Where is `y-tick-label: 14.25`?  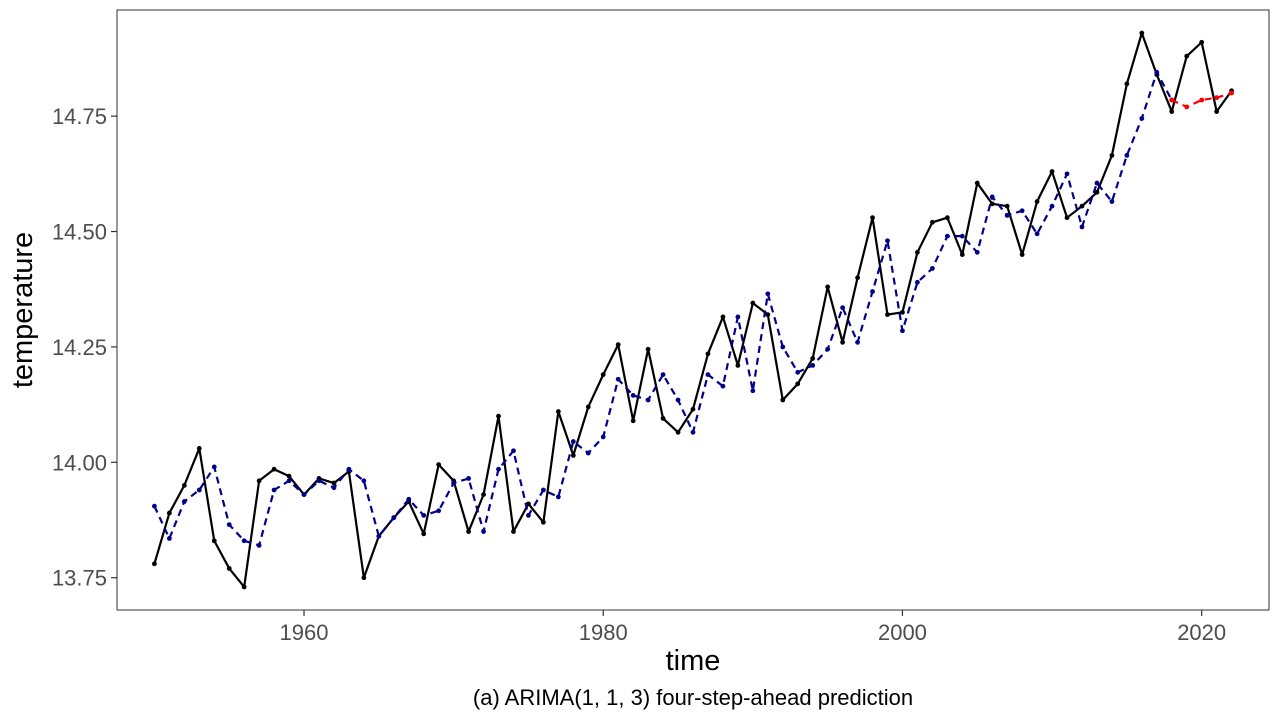 y-tick-label: 14.25 is located at coordinates (79, 347).